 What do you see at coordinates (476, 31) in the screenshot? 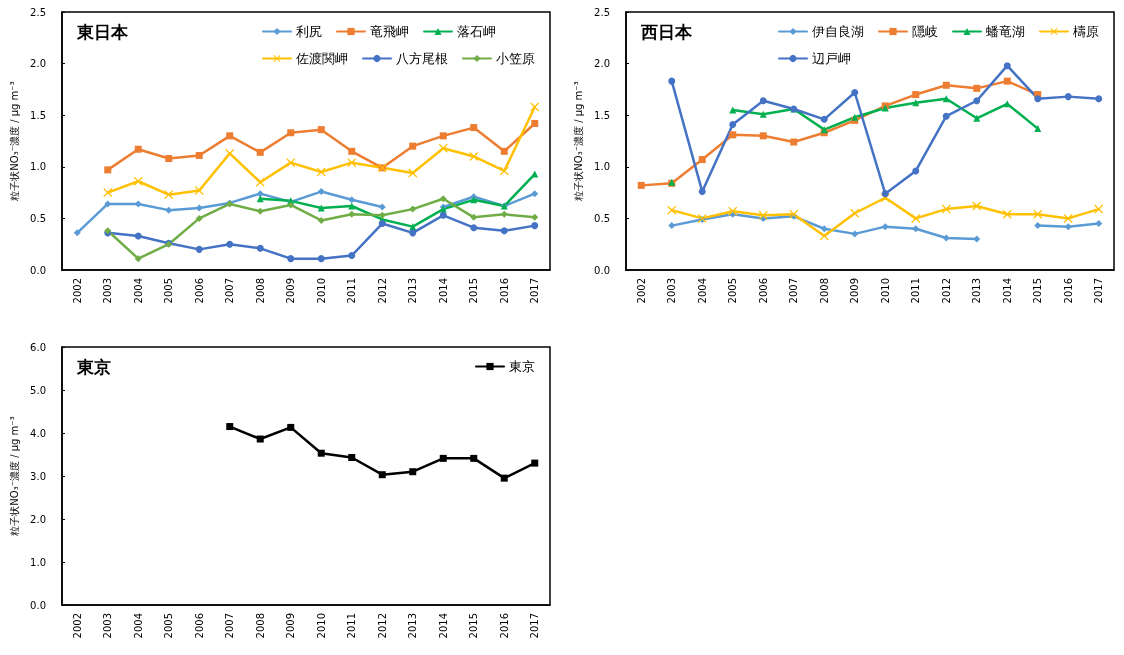
I see `legend-label: 落石岬` at bounding box center [476, 31].